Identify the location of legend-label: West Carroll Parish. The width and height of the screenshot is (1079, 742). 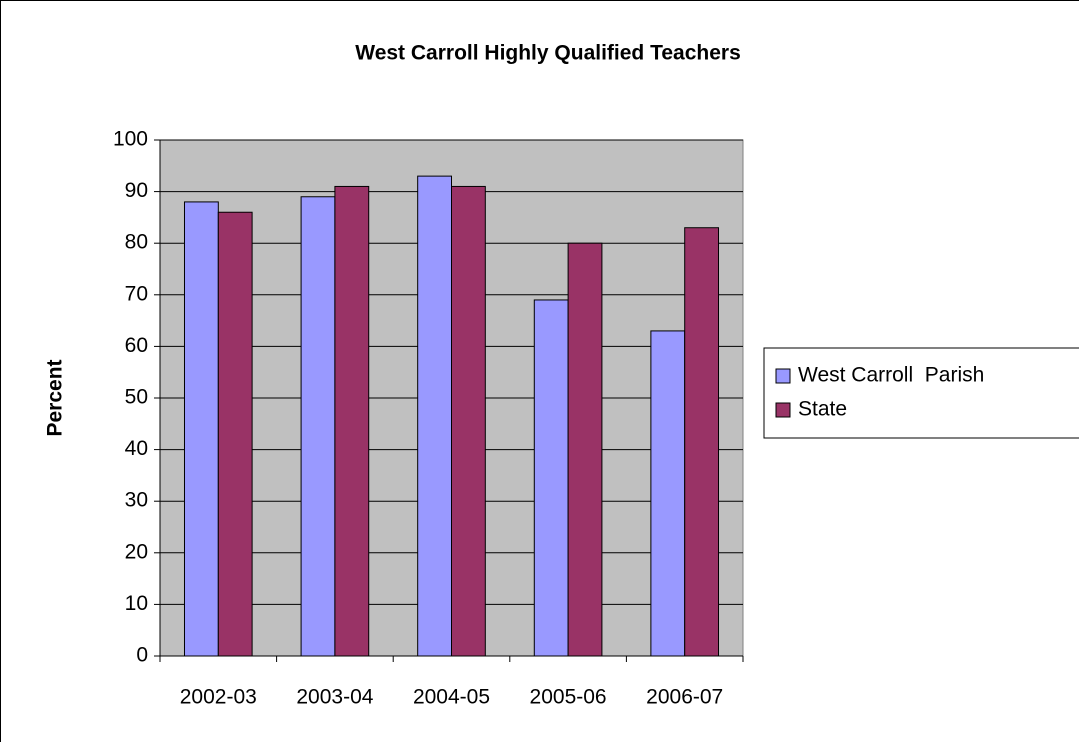
(891, 375).